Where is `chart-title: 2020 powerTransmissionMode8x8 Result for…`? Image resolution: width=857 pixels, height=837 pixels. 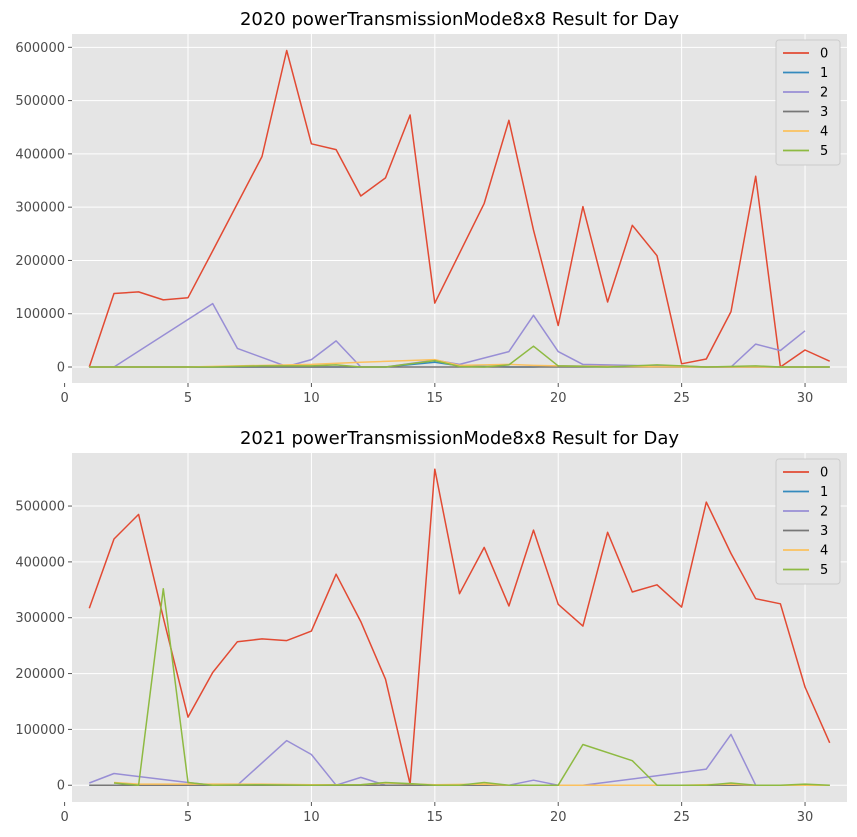
chart-title: 2020 powerTransmissionMode8x8 Result for… is located at coordinates (459, 19).